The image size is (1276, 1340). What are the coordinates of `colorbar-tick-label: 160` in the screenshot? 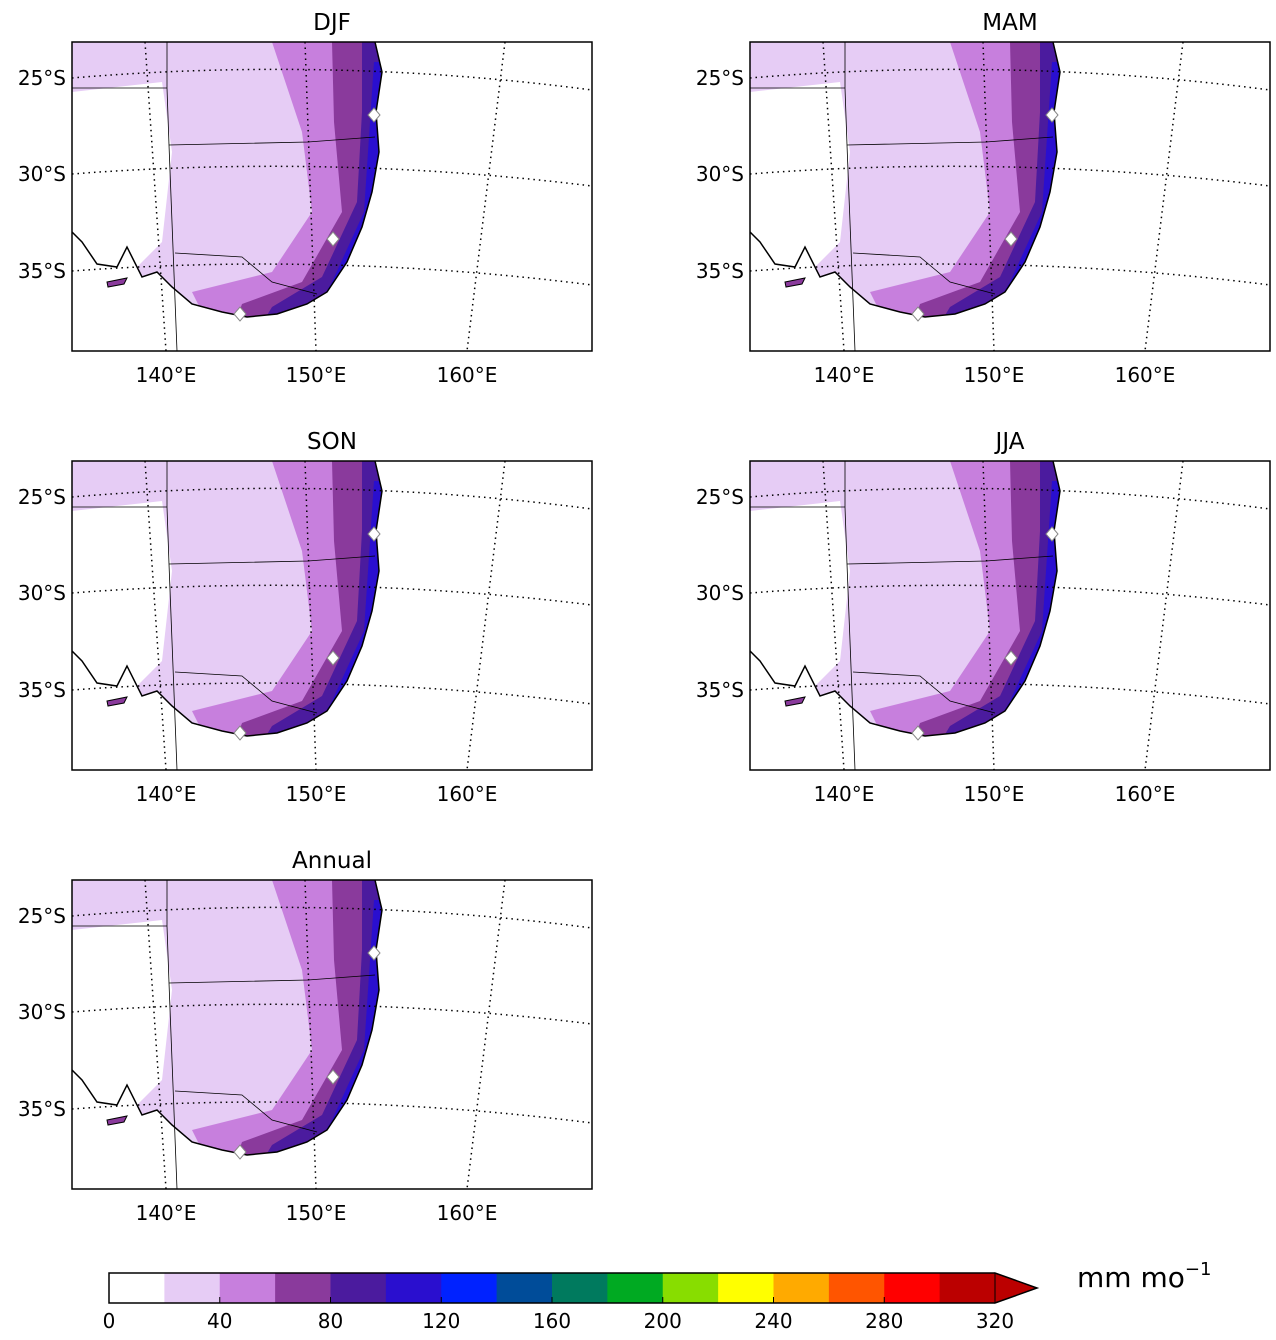 It's located at (552, 1321).